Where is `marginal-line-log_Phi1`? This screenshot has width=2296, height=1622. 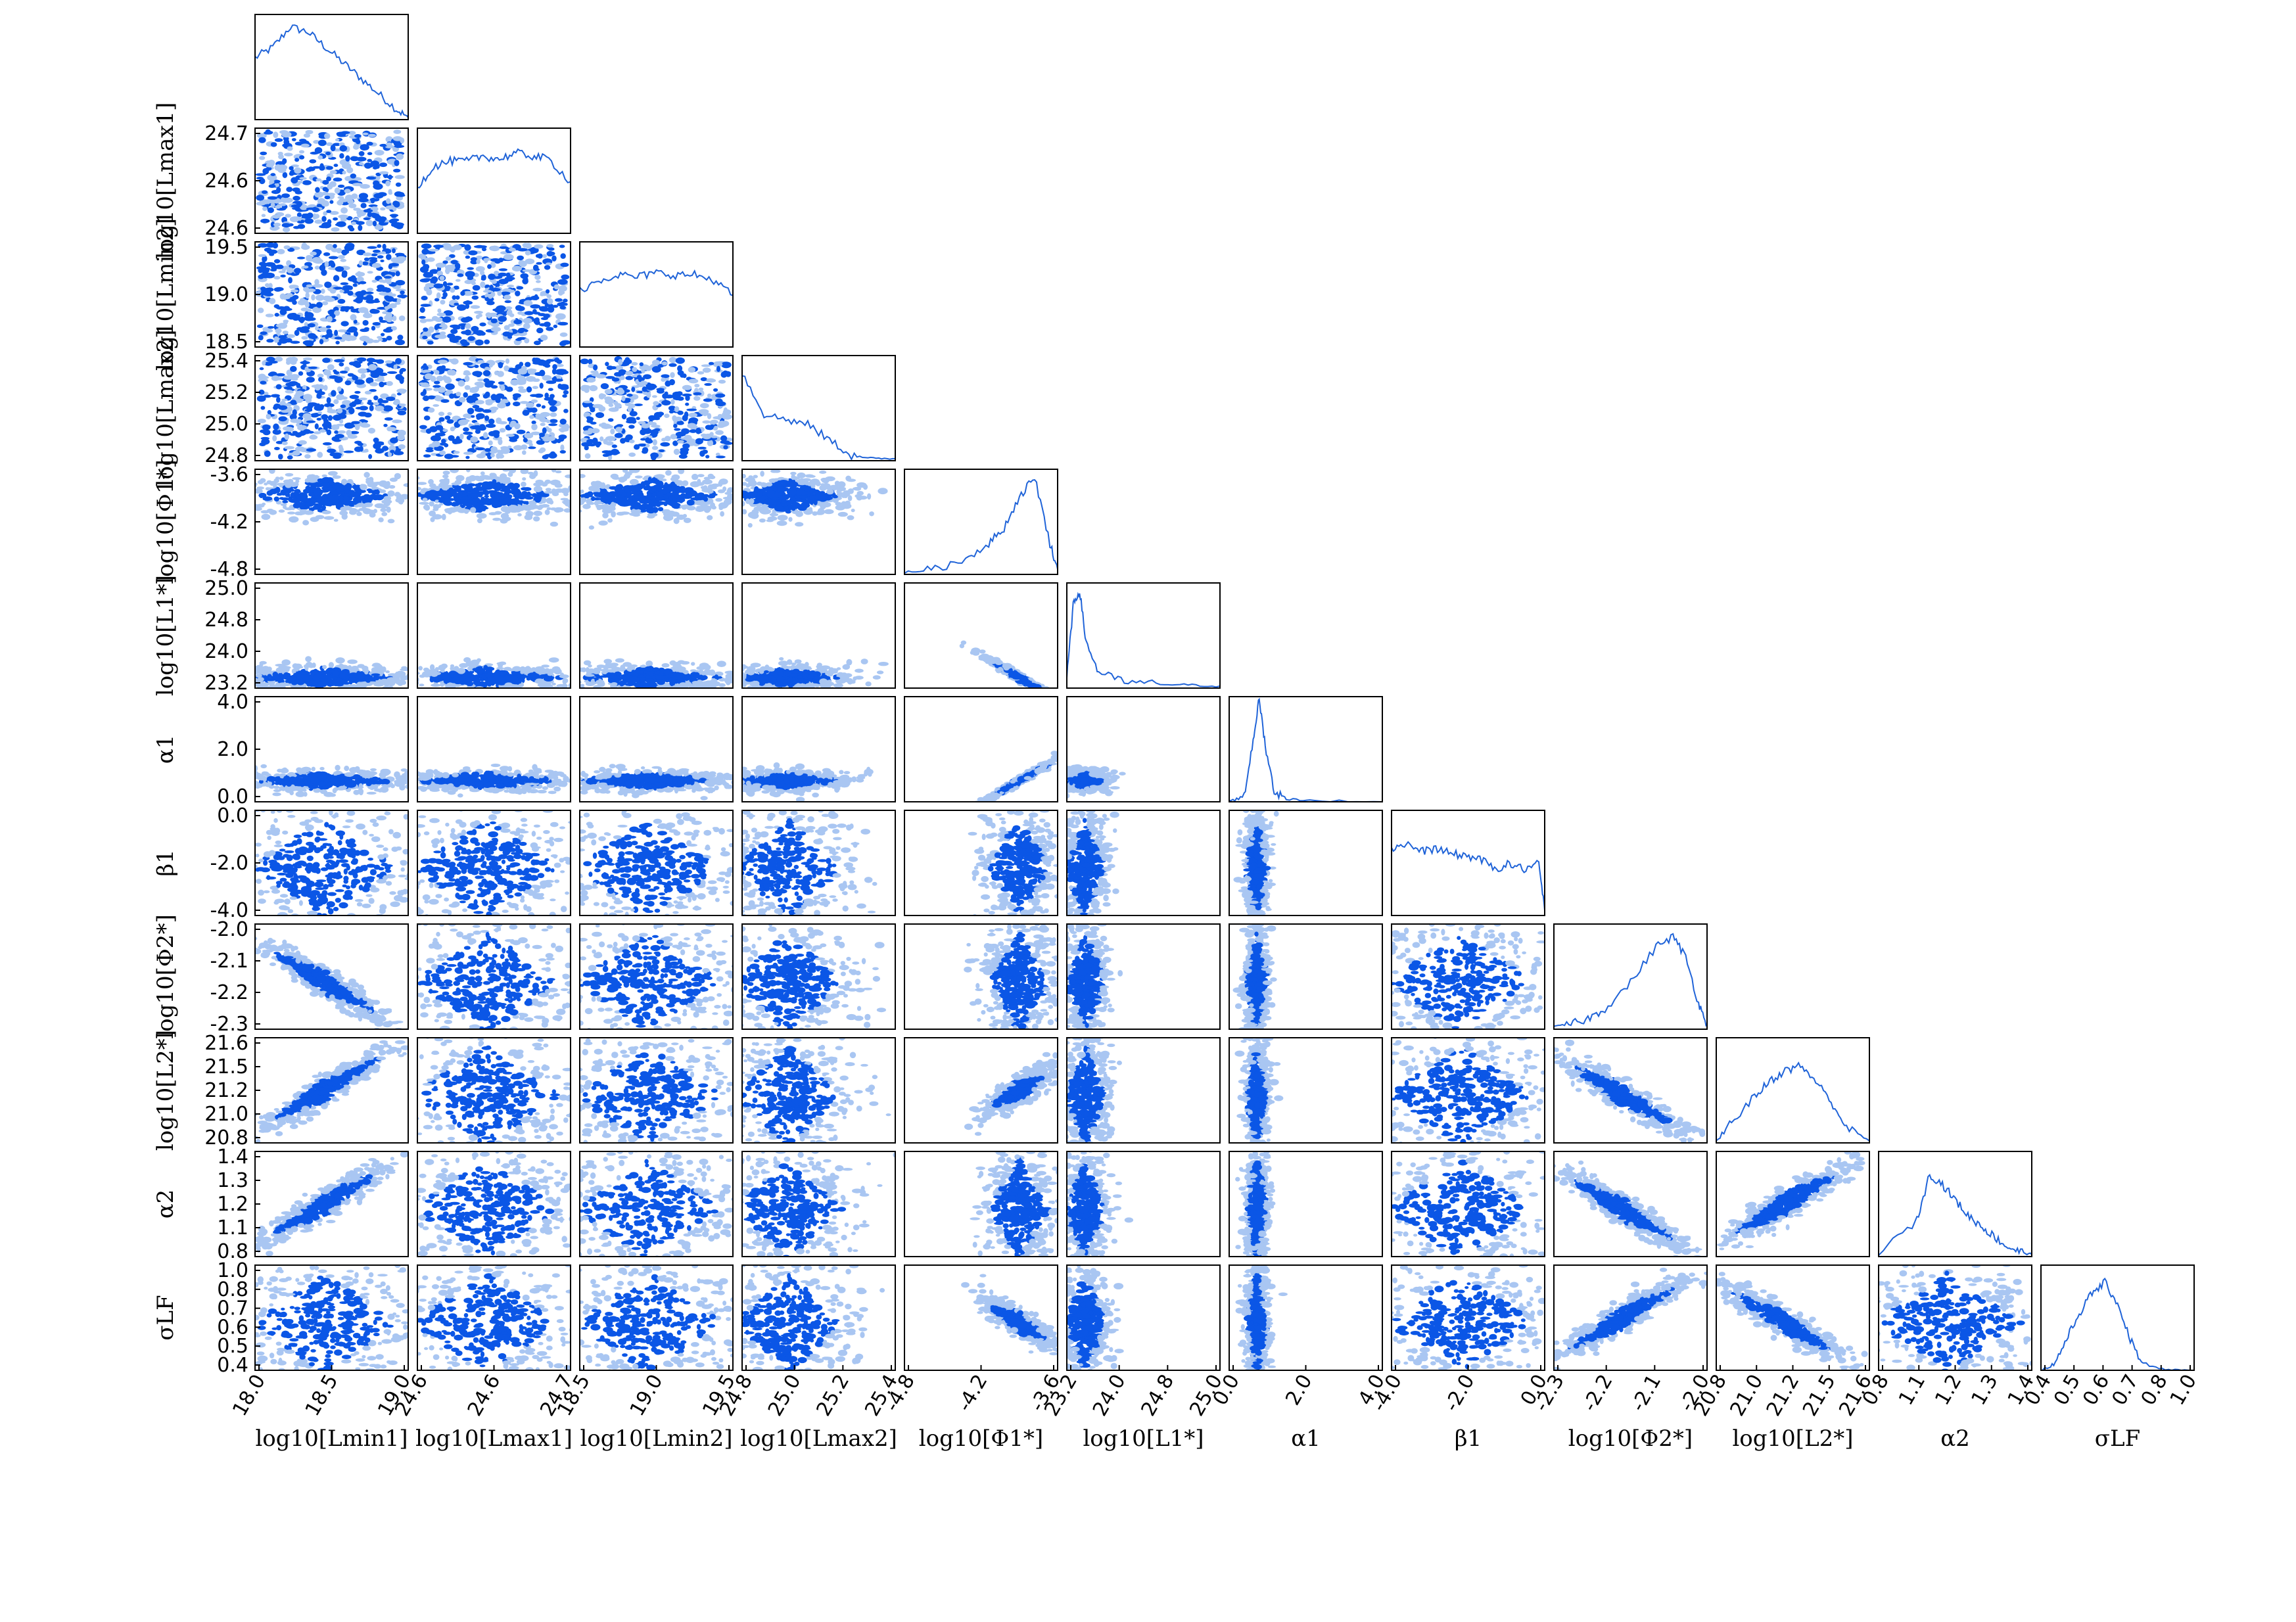 marginal-line-log_Phi1 is located at coordinates (981, 526).